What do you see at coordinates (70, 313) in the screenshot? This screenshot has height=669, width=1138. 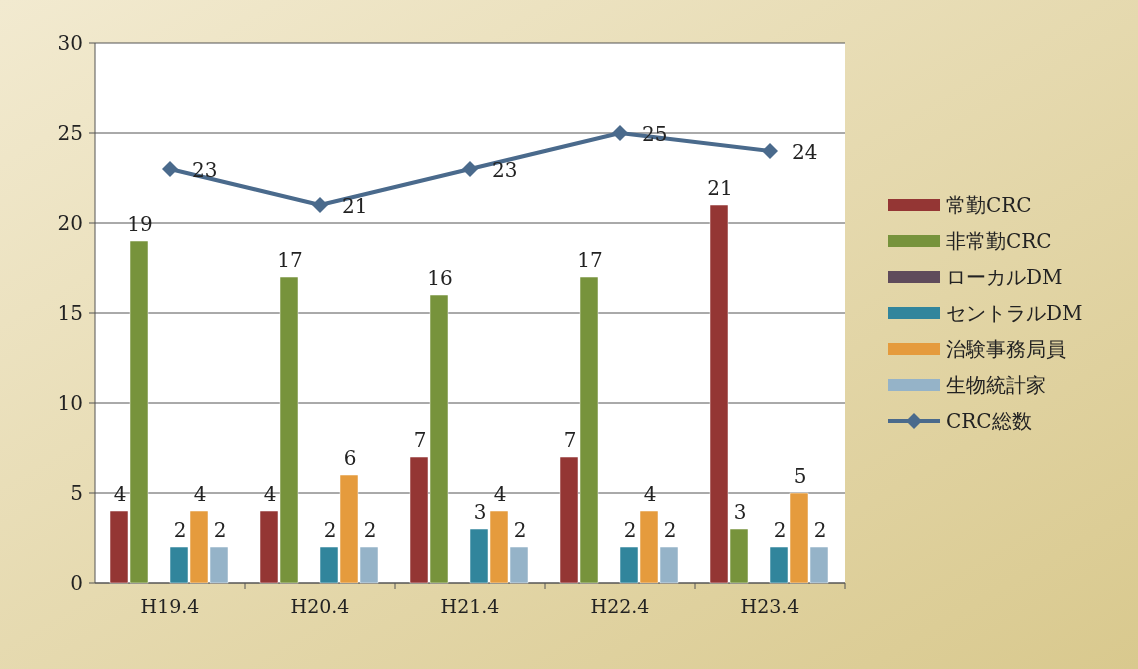 I see `y-tick-label: 15` at bounding box center [70, 313].